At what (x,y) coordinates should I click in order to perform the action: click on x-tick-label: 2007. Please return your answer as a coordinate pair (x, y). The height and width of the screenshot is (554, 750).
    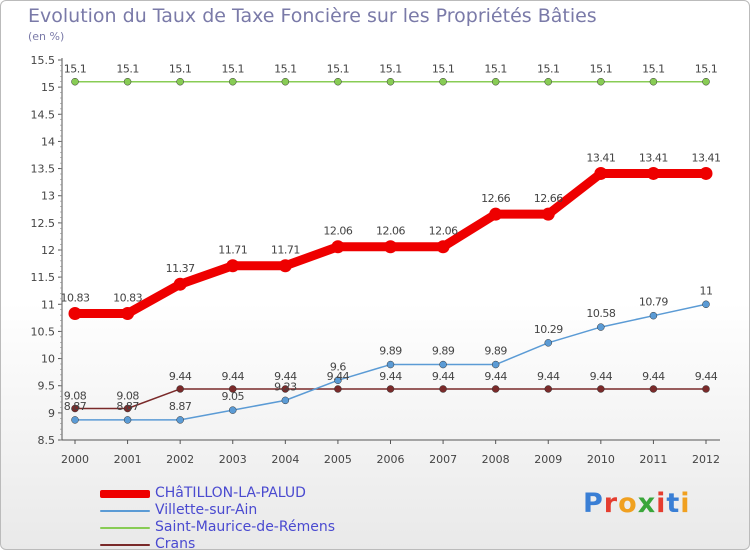
    Looking at the image, I should click on (443, 459).